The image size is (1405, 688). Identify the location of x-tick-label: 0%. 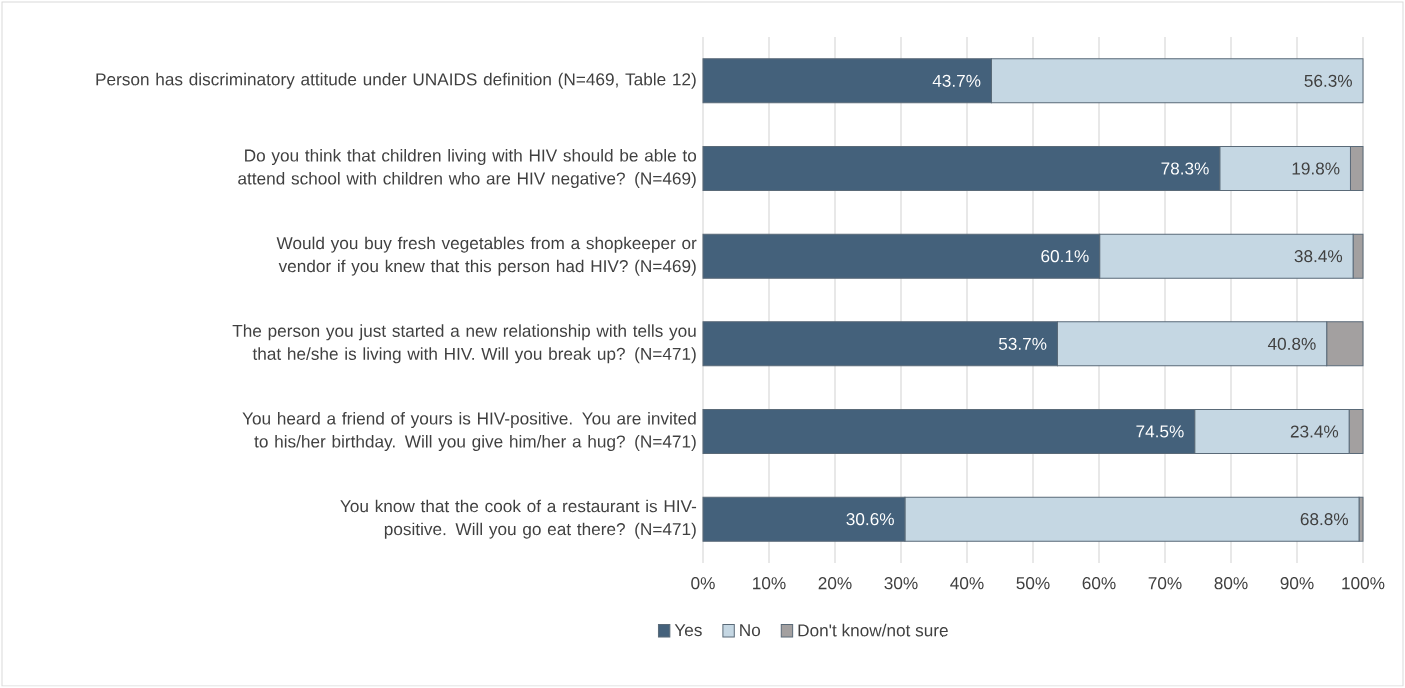
(703, 583).